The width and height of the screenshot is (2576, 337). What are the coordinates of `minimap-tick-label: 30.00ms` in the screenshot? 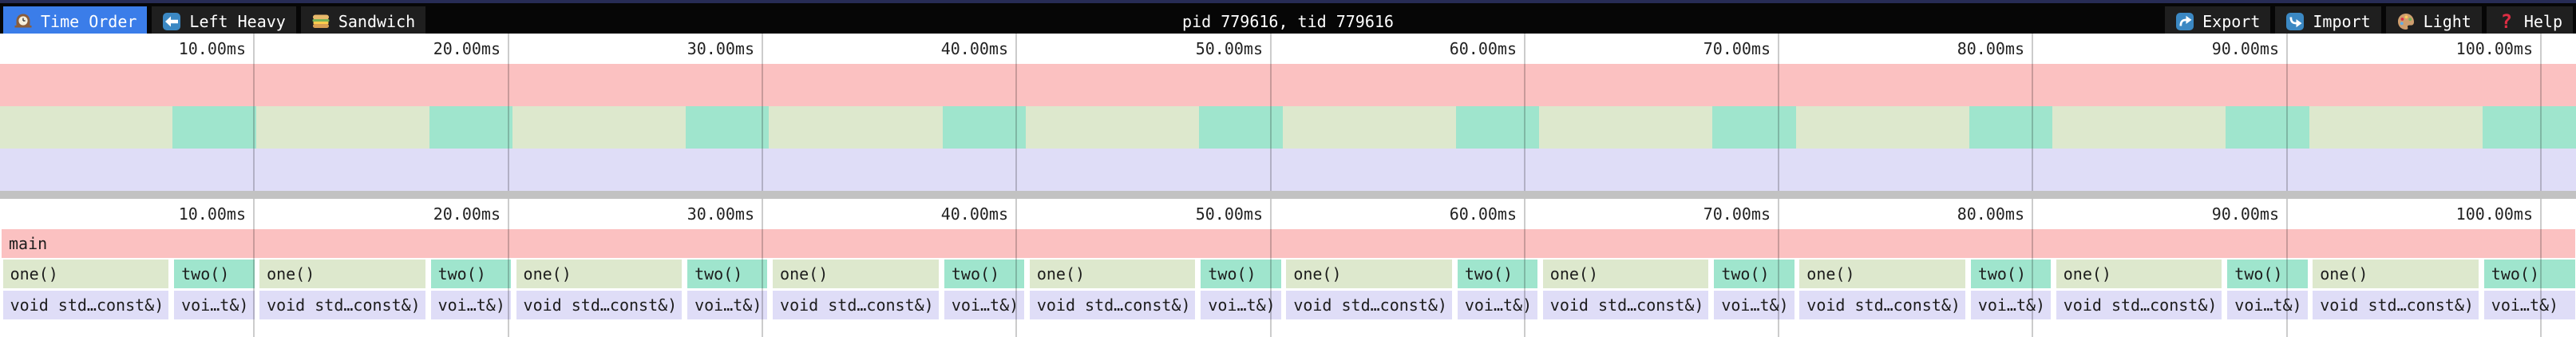 It's located at (720, 48).